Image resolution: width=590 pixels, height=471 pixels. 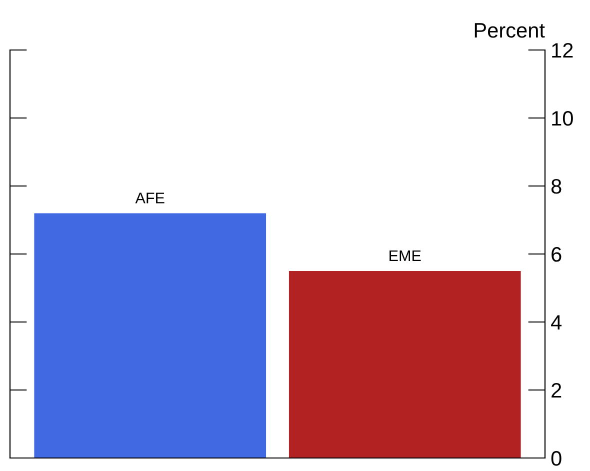 What do you see at coordinates (556, 186) in the screenshot?
I see `y-tick-label: 8` at bounding box center [556, 186].